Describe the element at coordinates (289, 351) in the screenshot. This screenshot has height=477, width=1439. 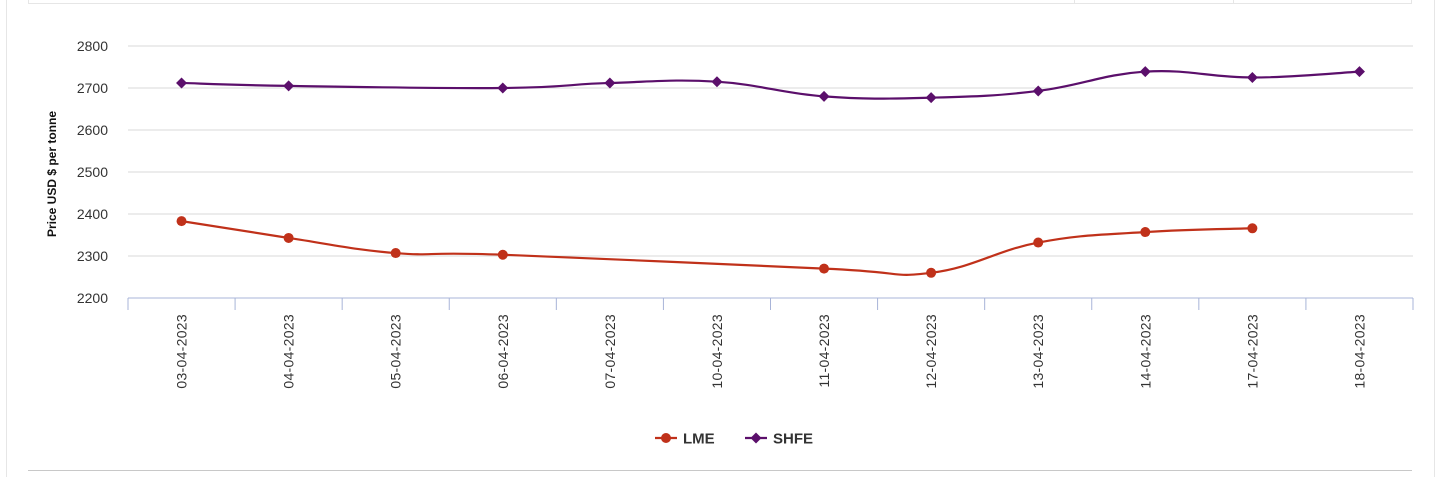
I see `x-tick-label: 04-04-2023` at that location.